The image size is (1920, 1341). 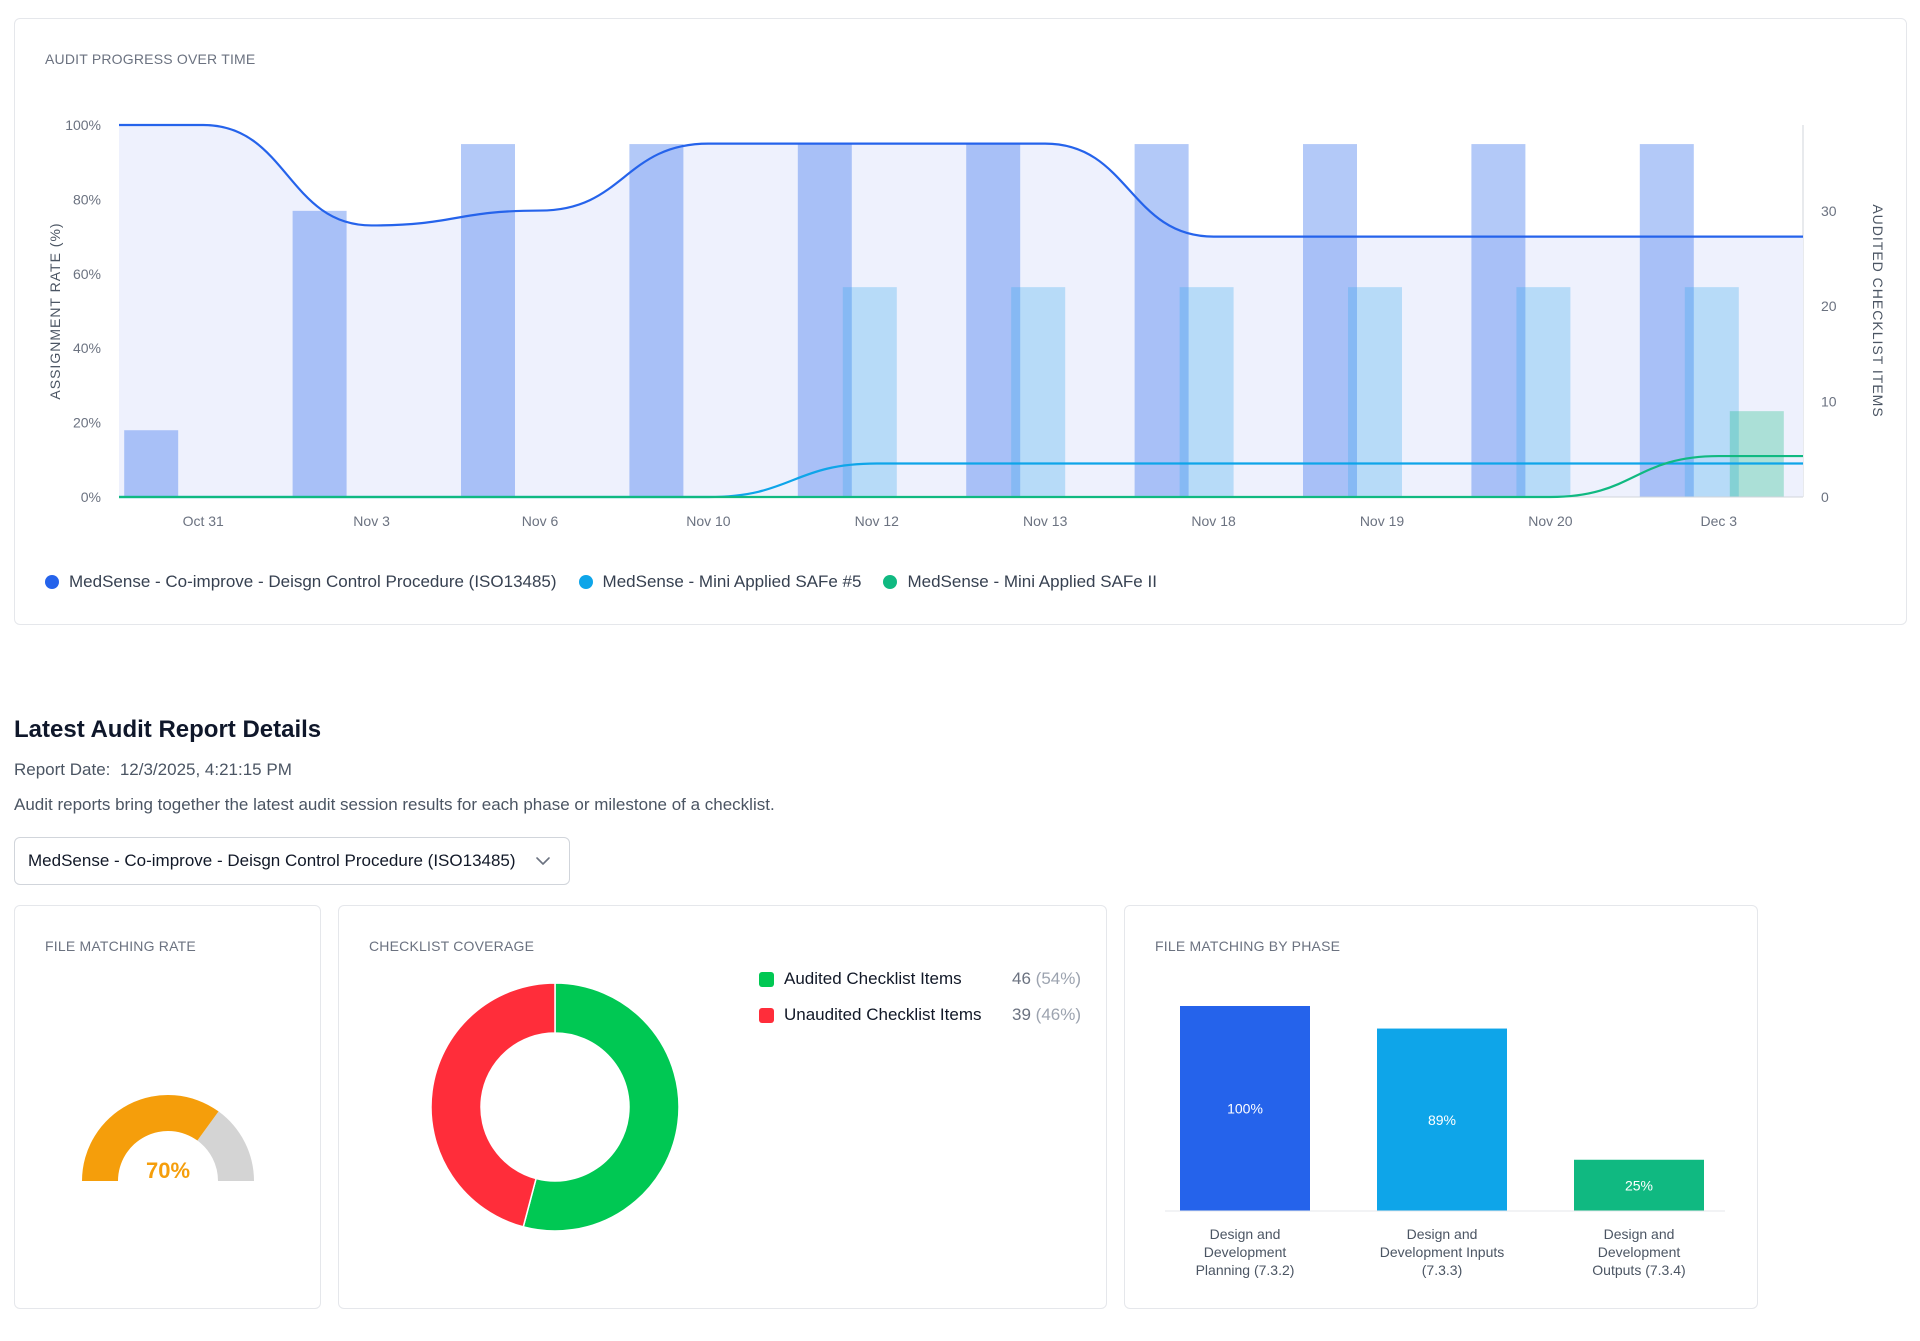 I want to click on gauge-value: 70%, so click(x=168, y=1170).